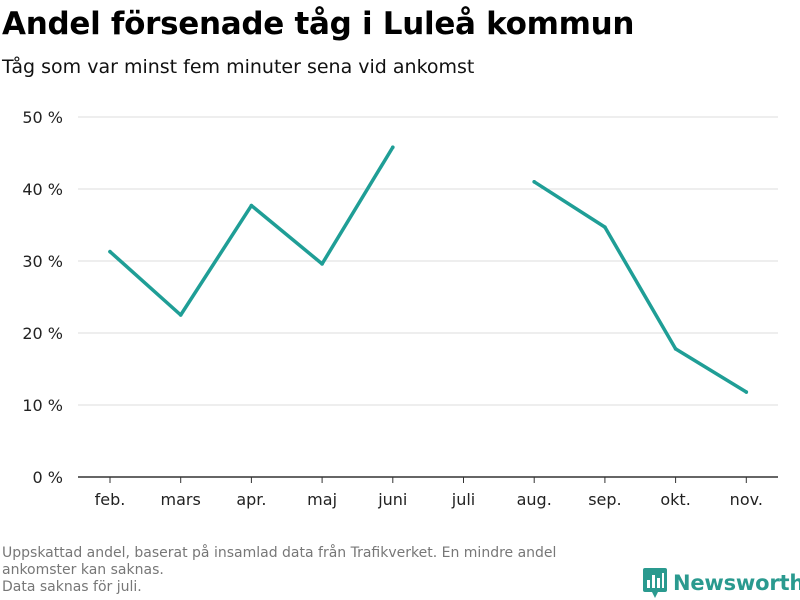 The width and height of the screenshot is (800, 600). Describe the element at coordinates (463, 499) in the screenshot. I see `x-tick-label: juli` at that location.